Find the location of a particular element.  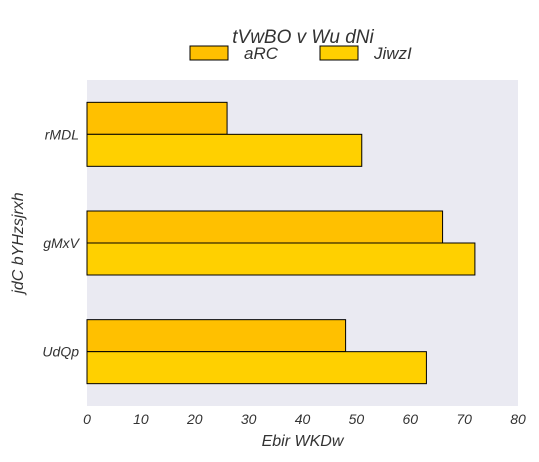

legend-label-aRC: aRC is located at coordinates (261, 53).